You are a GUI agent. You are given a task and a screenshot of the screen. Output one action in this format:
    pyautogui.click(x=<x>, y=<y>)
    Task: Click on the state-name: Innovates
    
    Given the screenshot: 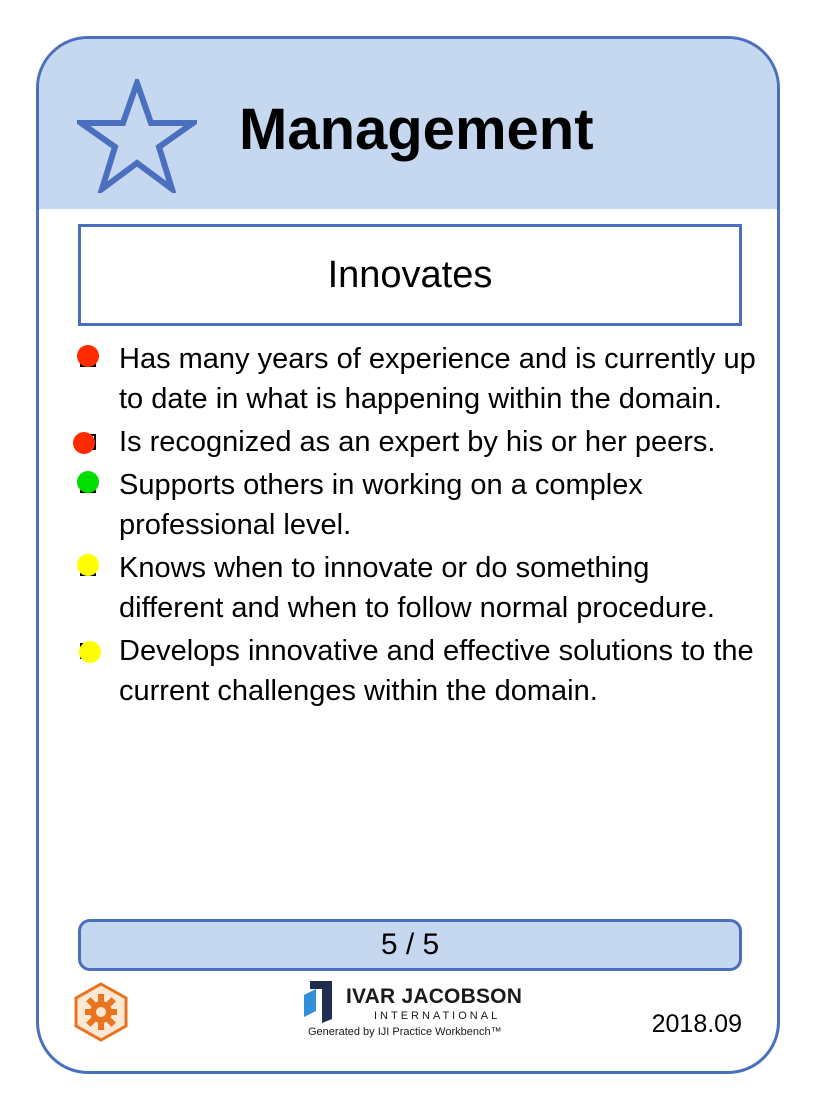 What is the action you would take?
    pyautogui.click(x=410, y=274)
    